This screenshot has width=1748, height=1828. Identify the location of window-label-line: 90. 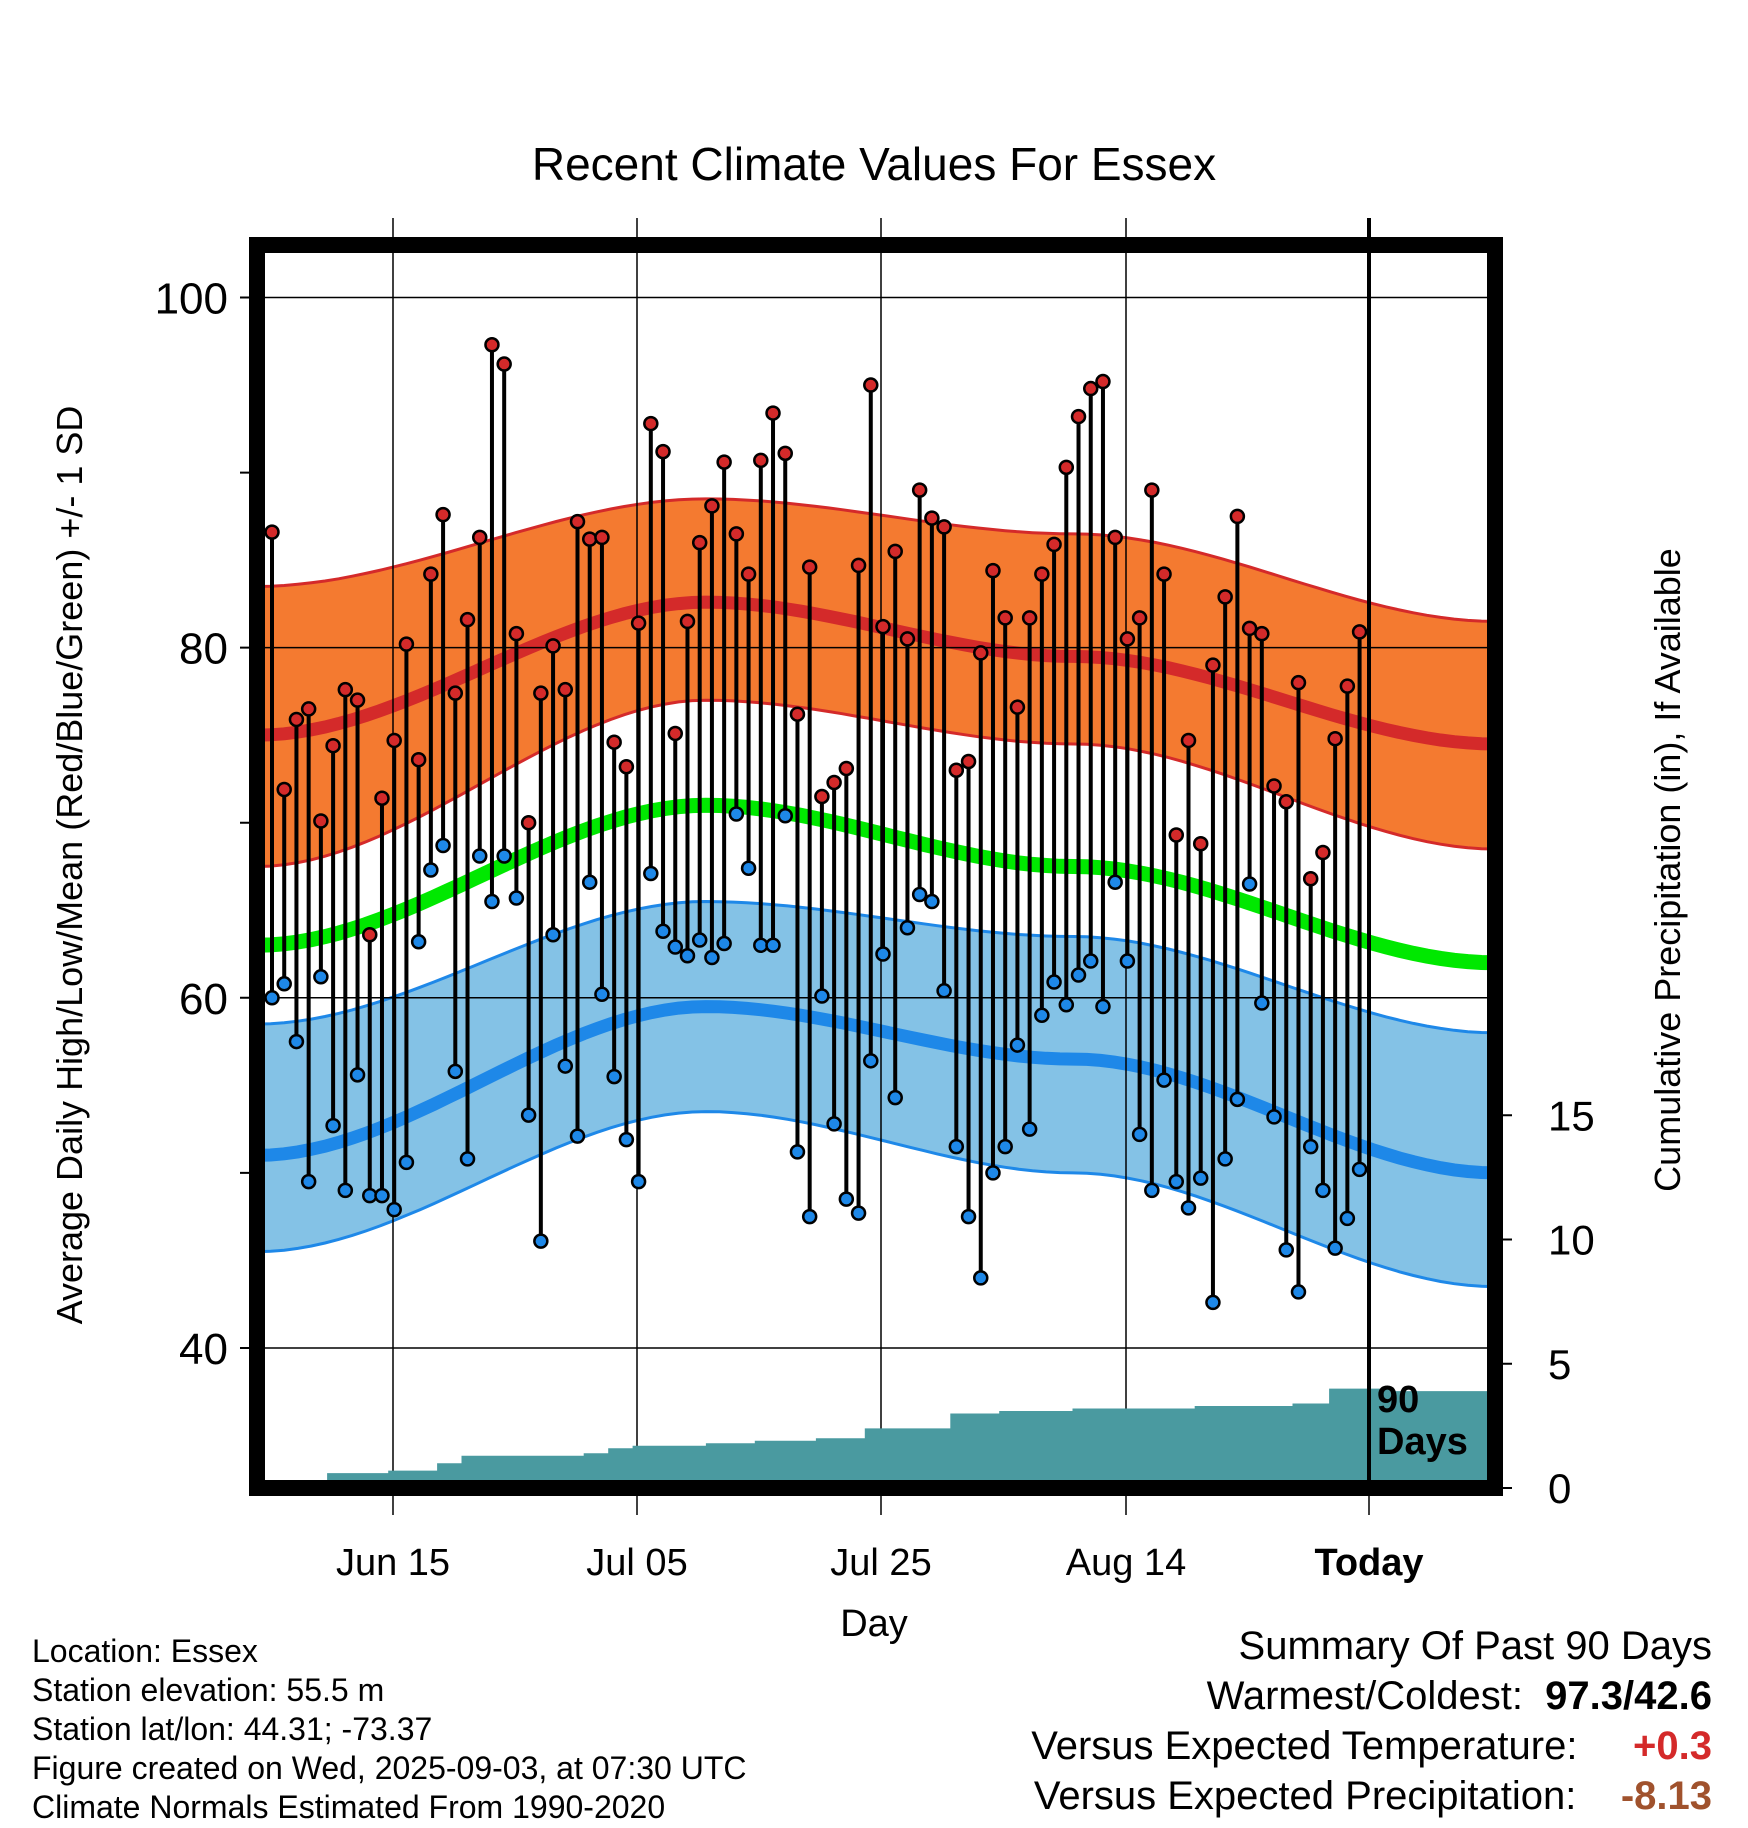
(1398, 1400).